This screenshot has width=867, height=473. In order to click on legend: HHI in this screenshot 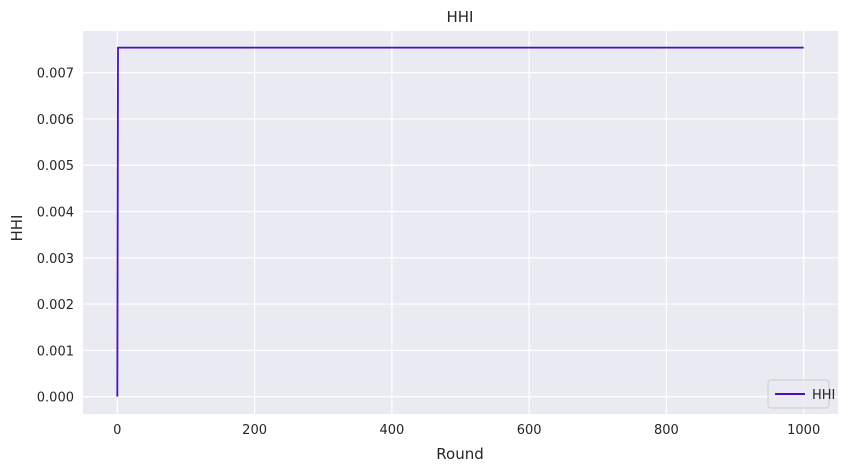, I will do `click(801, 394)`.